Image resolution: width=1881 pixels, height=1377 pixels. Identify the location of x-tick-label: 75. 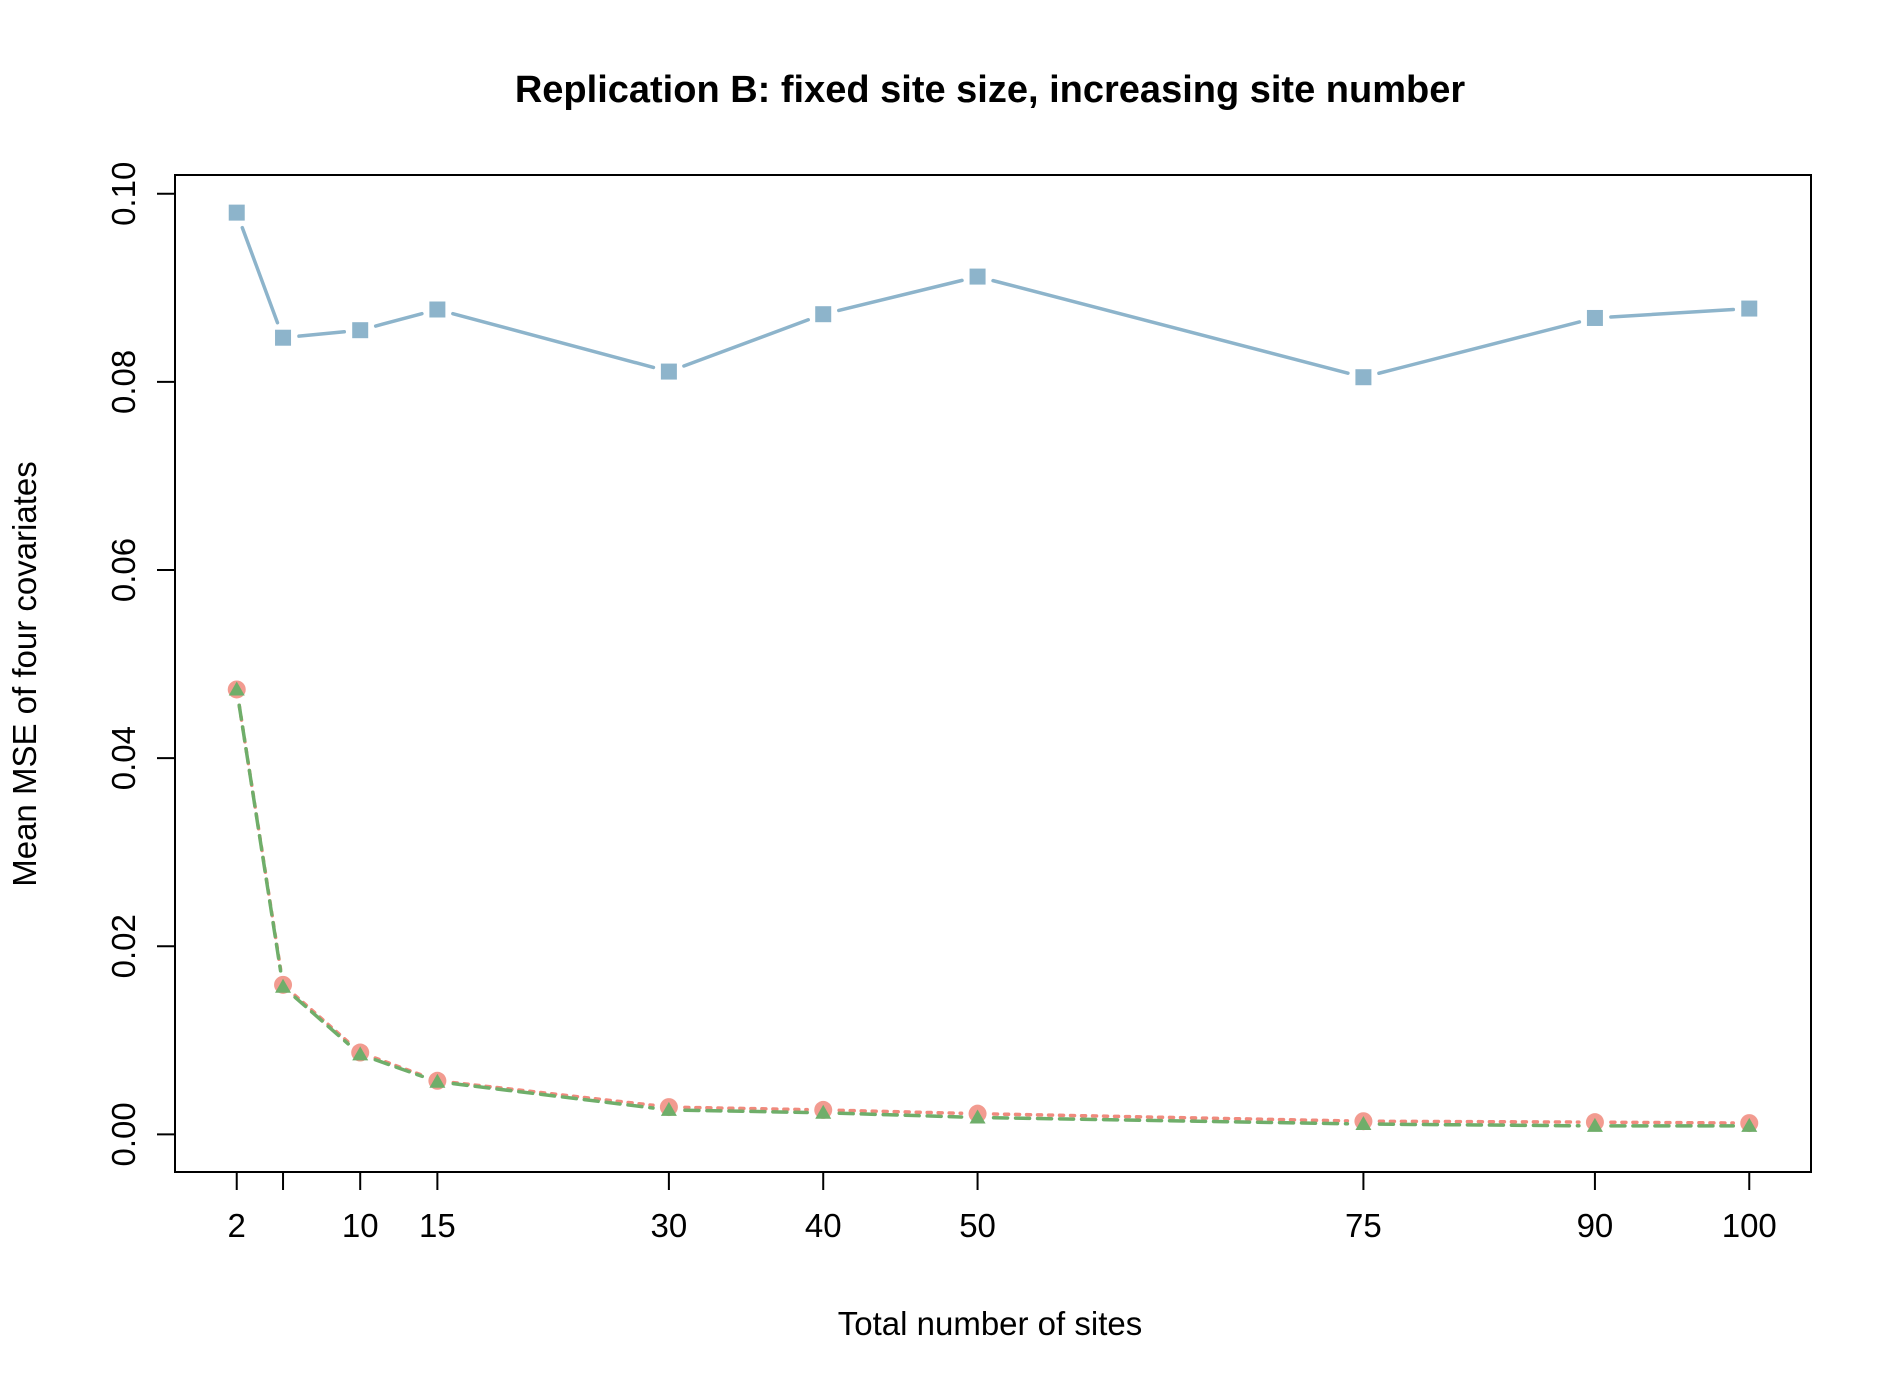
(1363, 1225).